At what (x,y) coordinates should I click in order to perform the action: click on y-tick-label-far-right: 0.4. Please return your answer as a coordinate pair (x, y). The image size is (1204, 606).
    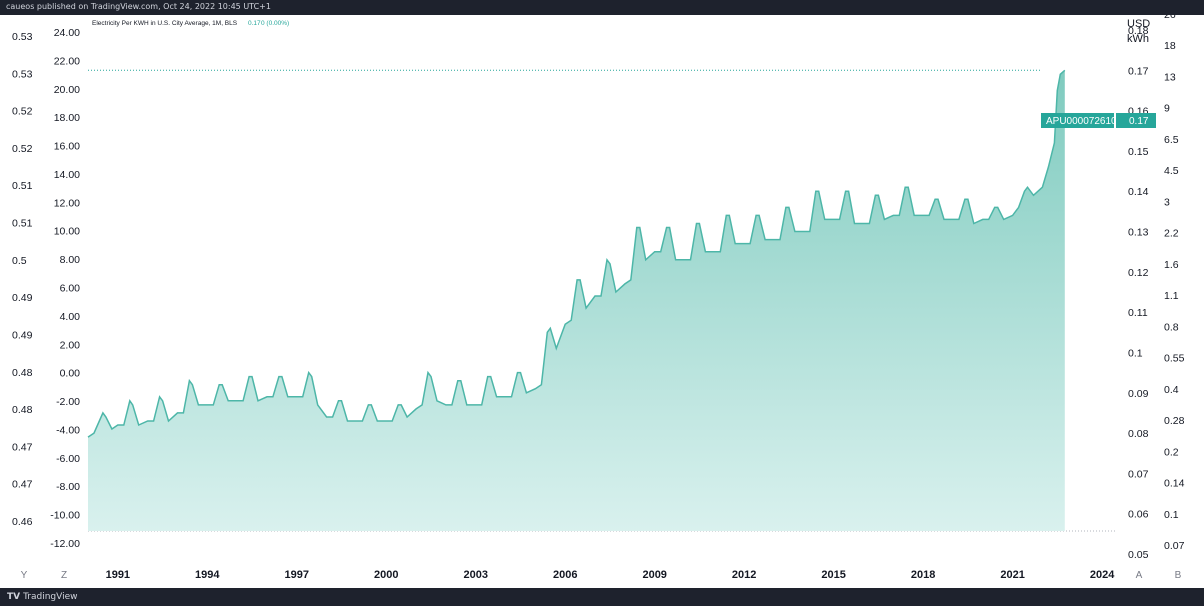
    Looking at the image, I should click on (1171, 390).